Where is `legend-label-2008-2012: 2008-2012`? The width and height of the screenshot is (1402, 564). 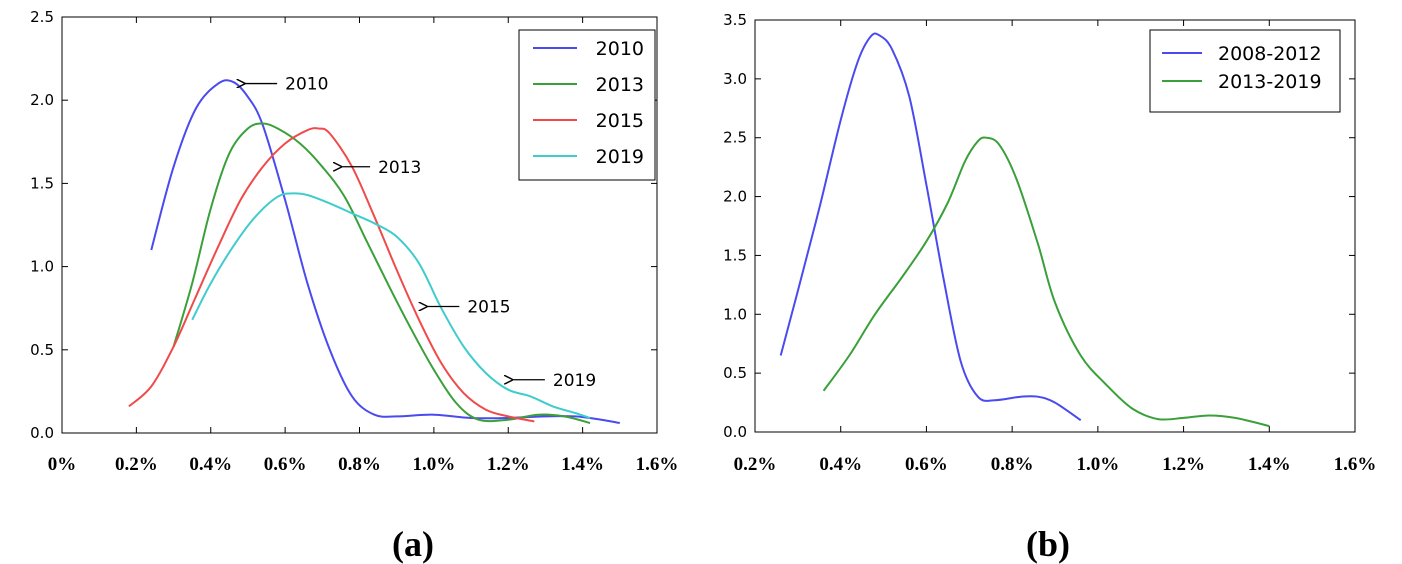 legend-label-2008-2012: 2008-2012 is located at coordinates (1270, 54).